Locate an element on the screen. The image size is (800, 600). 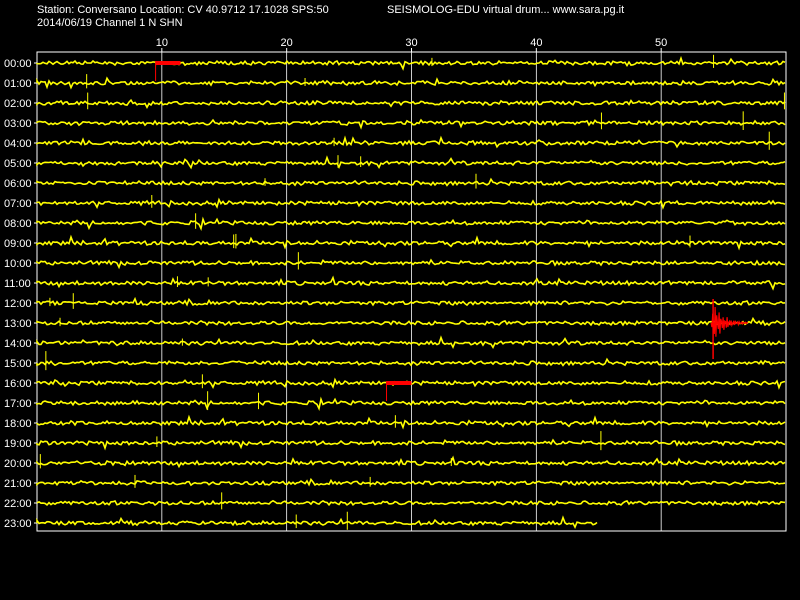
hour-label-1600: 16:00 is located at coordinates (18, 384).